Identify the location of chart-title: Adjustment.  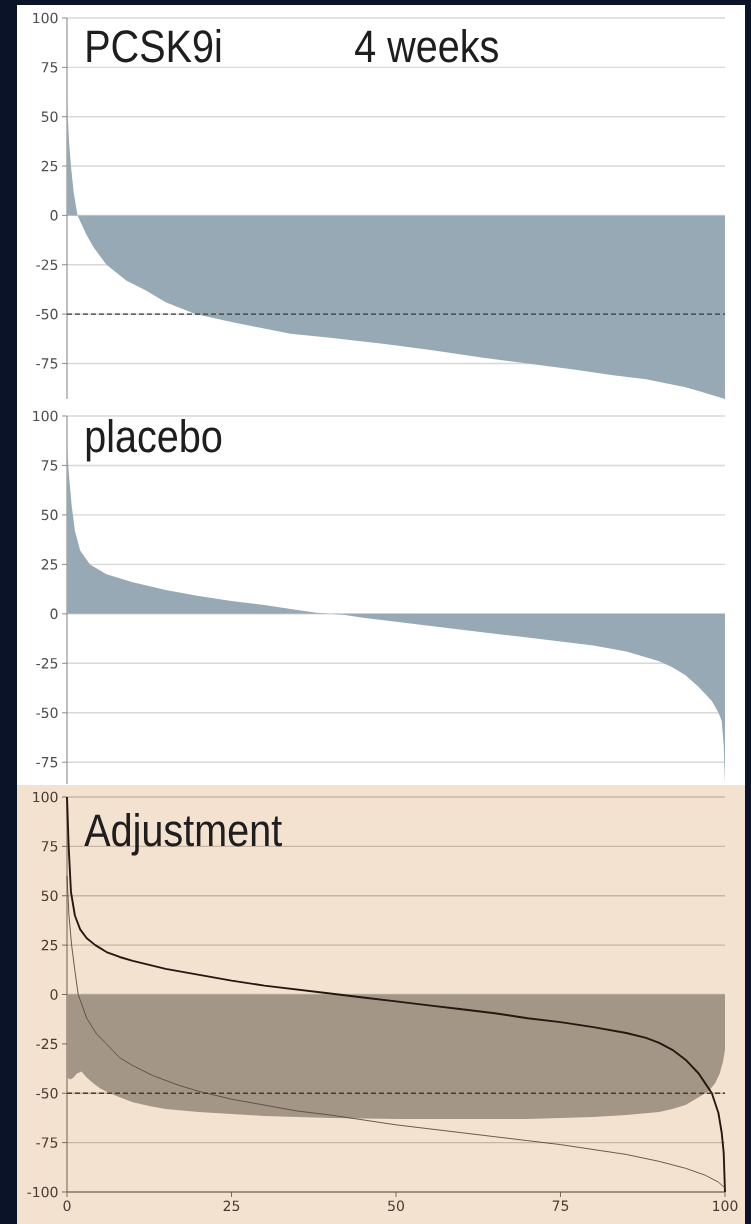
(183, 834).